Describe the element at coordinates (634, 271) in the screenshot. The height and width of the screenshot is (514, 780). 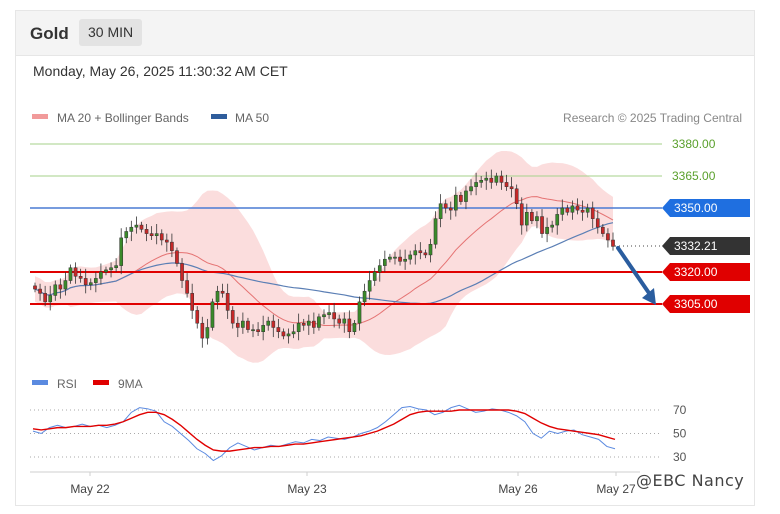
I see `forecast-arrow-shaft` at that location.